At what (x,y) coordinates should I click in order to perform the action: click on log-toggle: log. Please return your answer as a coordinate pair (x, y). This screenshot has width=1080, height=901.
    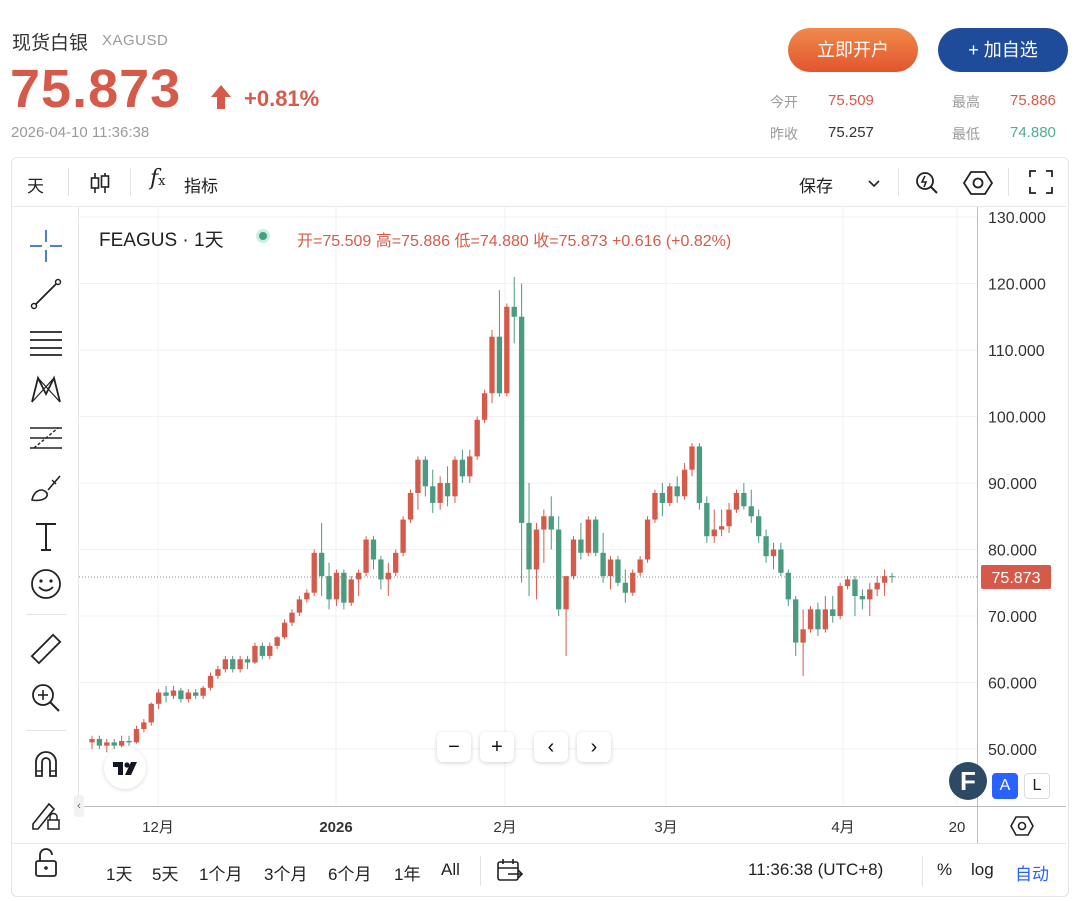
    Looking at the image, I should click on (982, 869).